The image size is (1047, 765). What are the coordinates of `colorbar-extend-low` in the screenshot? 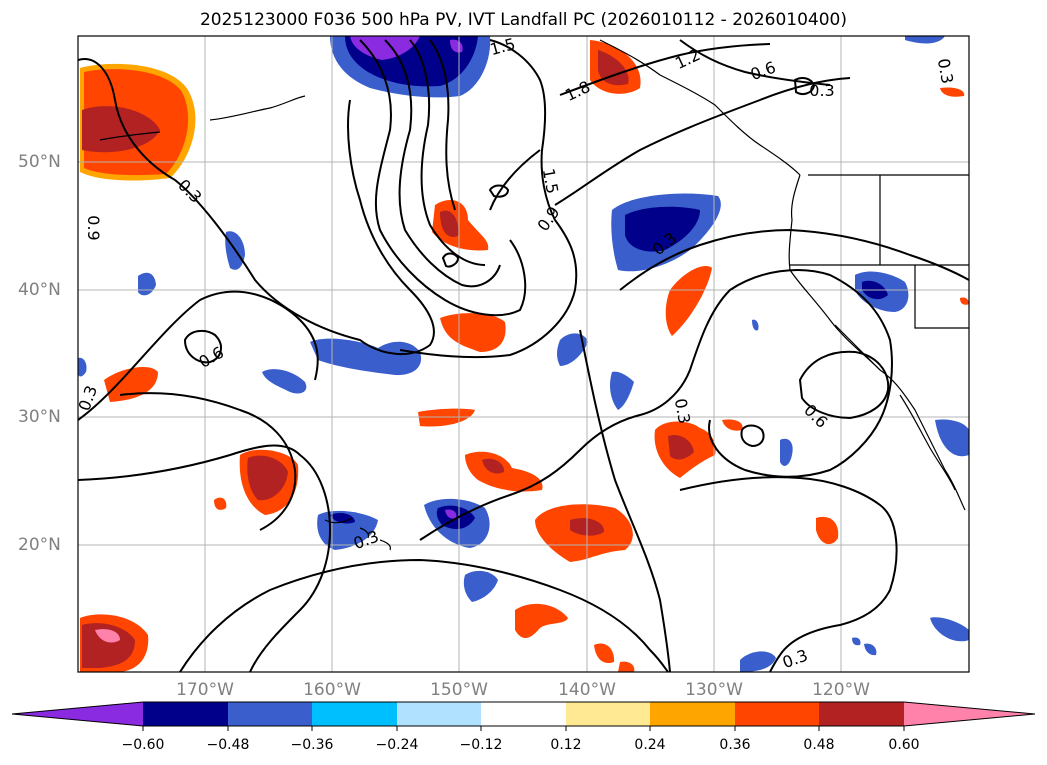 It's located at (77, 714).